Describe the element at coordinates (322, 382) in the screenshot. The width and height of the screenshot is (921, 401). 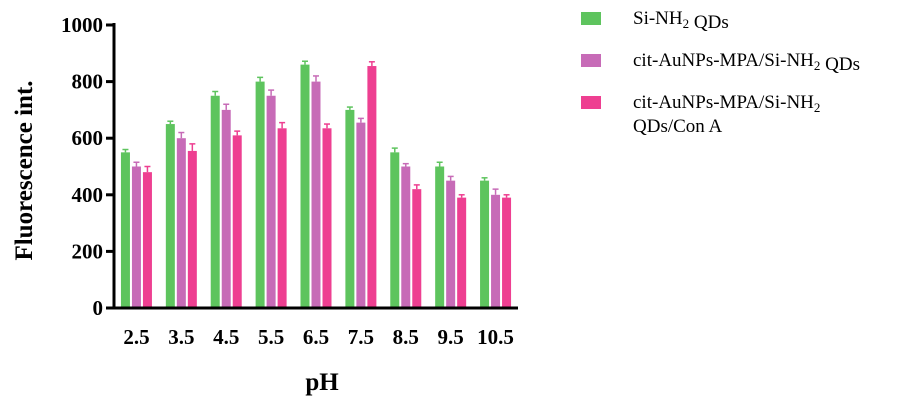
I see `x-axis-title: pH` at that location.